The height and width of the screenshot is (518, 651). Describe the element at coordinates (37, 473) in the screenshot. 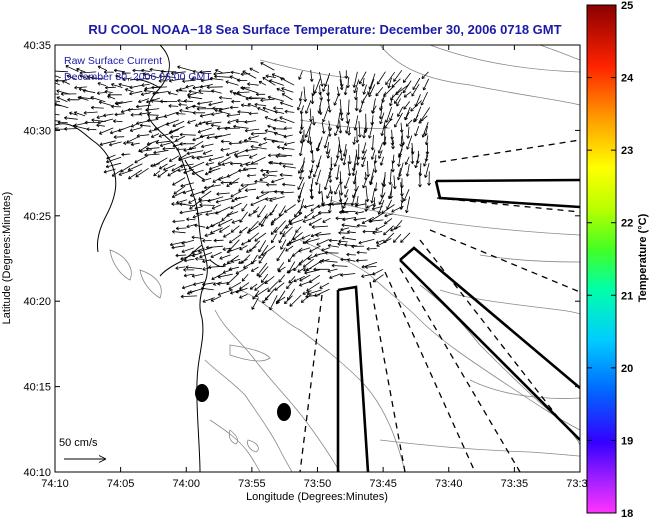

I see `y-tick-label: 40:10` at that location.